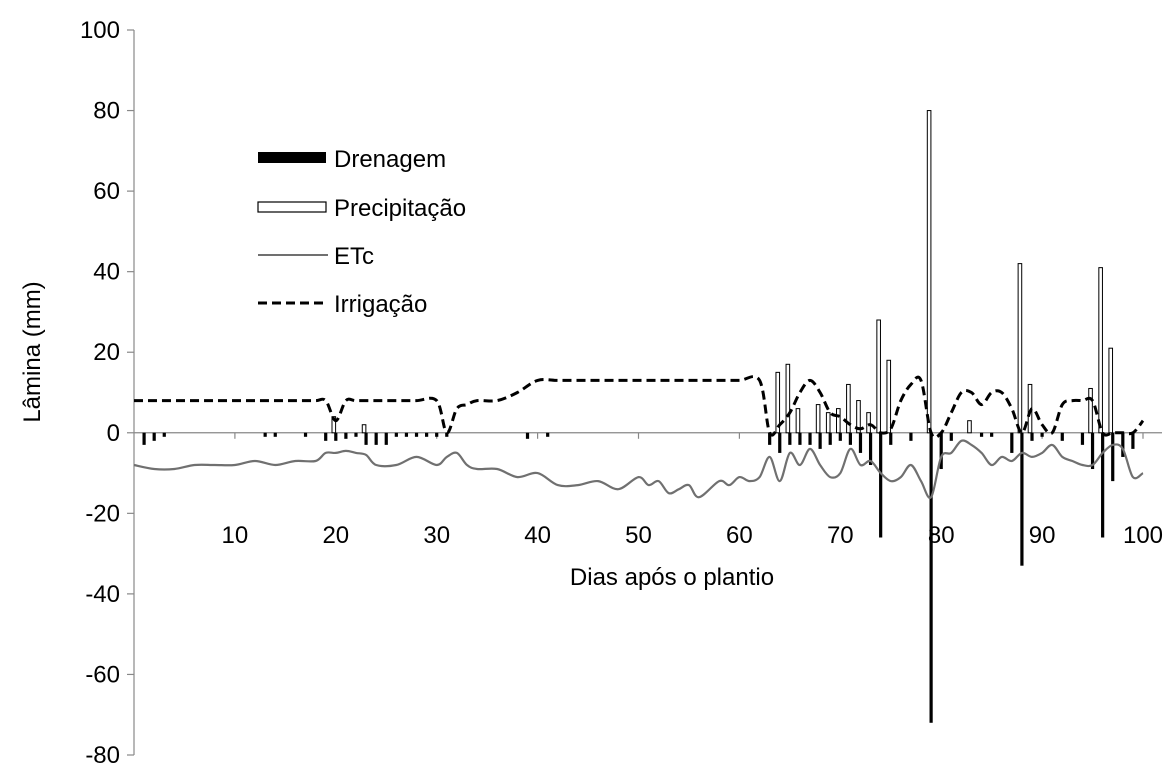  I want to click on y-tick-label: -60, so click(102, 674).